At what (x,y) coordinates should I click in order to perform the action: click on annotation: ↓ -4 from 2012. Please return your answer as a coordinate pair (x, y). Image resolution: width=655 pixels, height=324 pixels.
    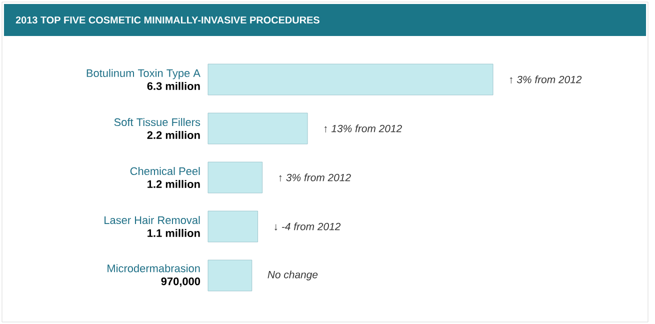
    Looking at the image, I should click on (307, 226).